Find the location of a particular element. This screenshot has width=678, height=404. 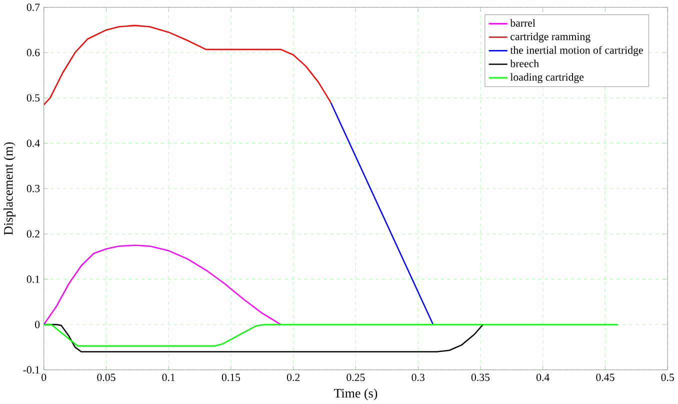

legend-label: breech is located at coordinates (524, 64).